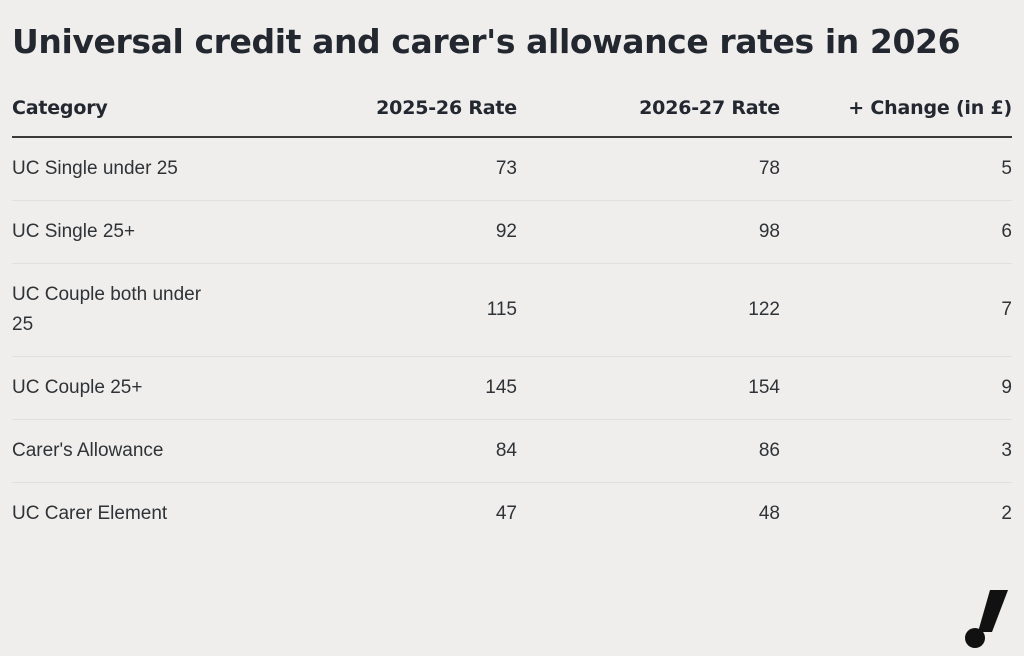 This screenshot has height=656, width=1024. I want to click on cell-rate-2026-27: 78, so click(648, 169).